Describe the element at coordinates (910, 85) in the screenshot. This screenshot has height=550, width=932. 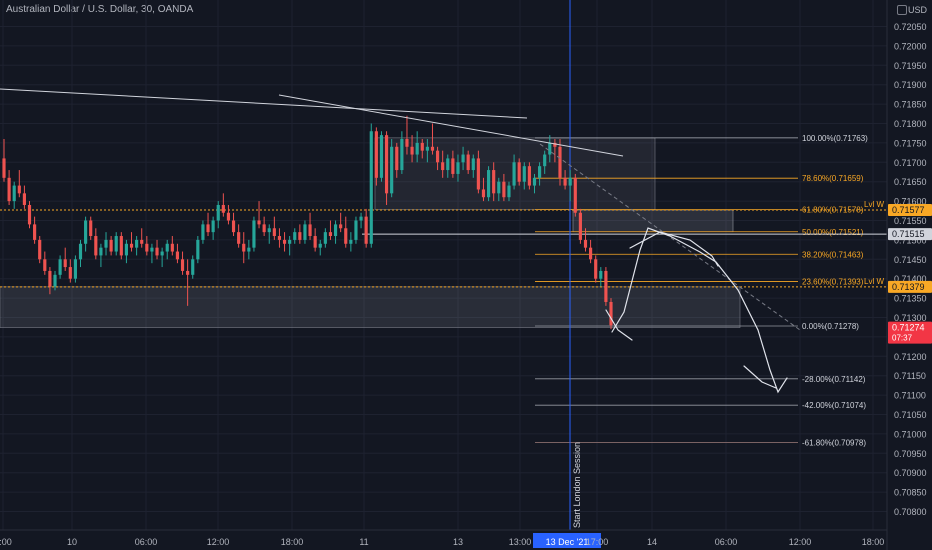
I see `price-tick: 0.71900` at that location.